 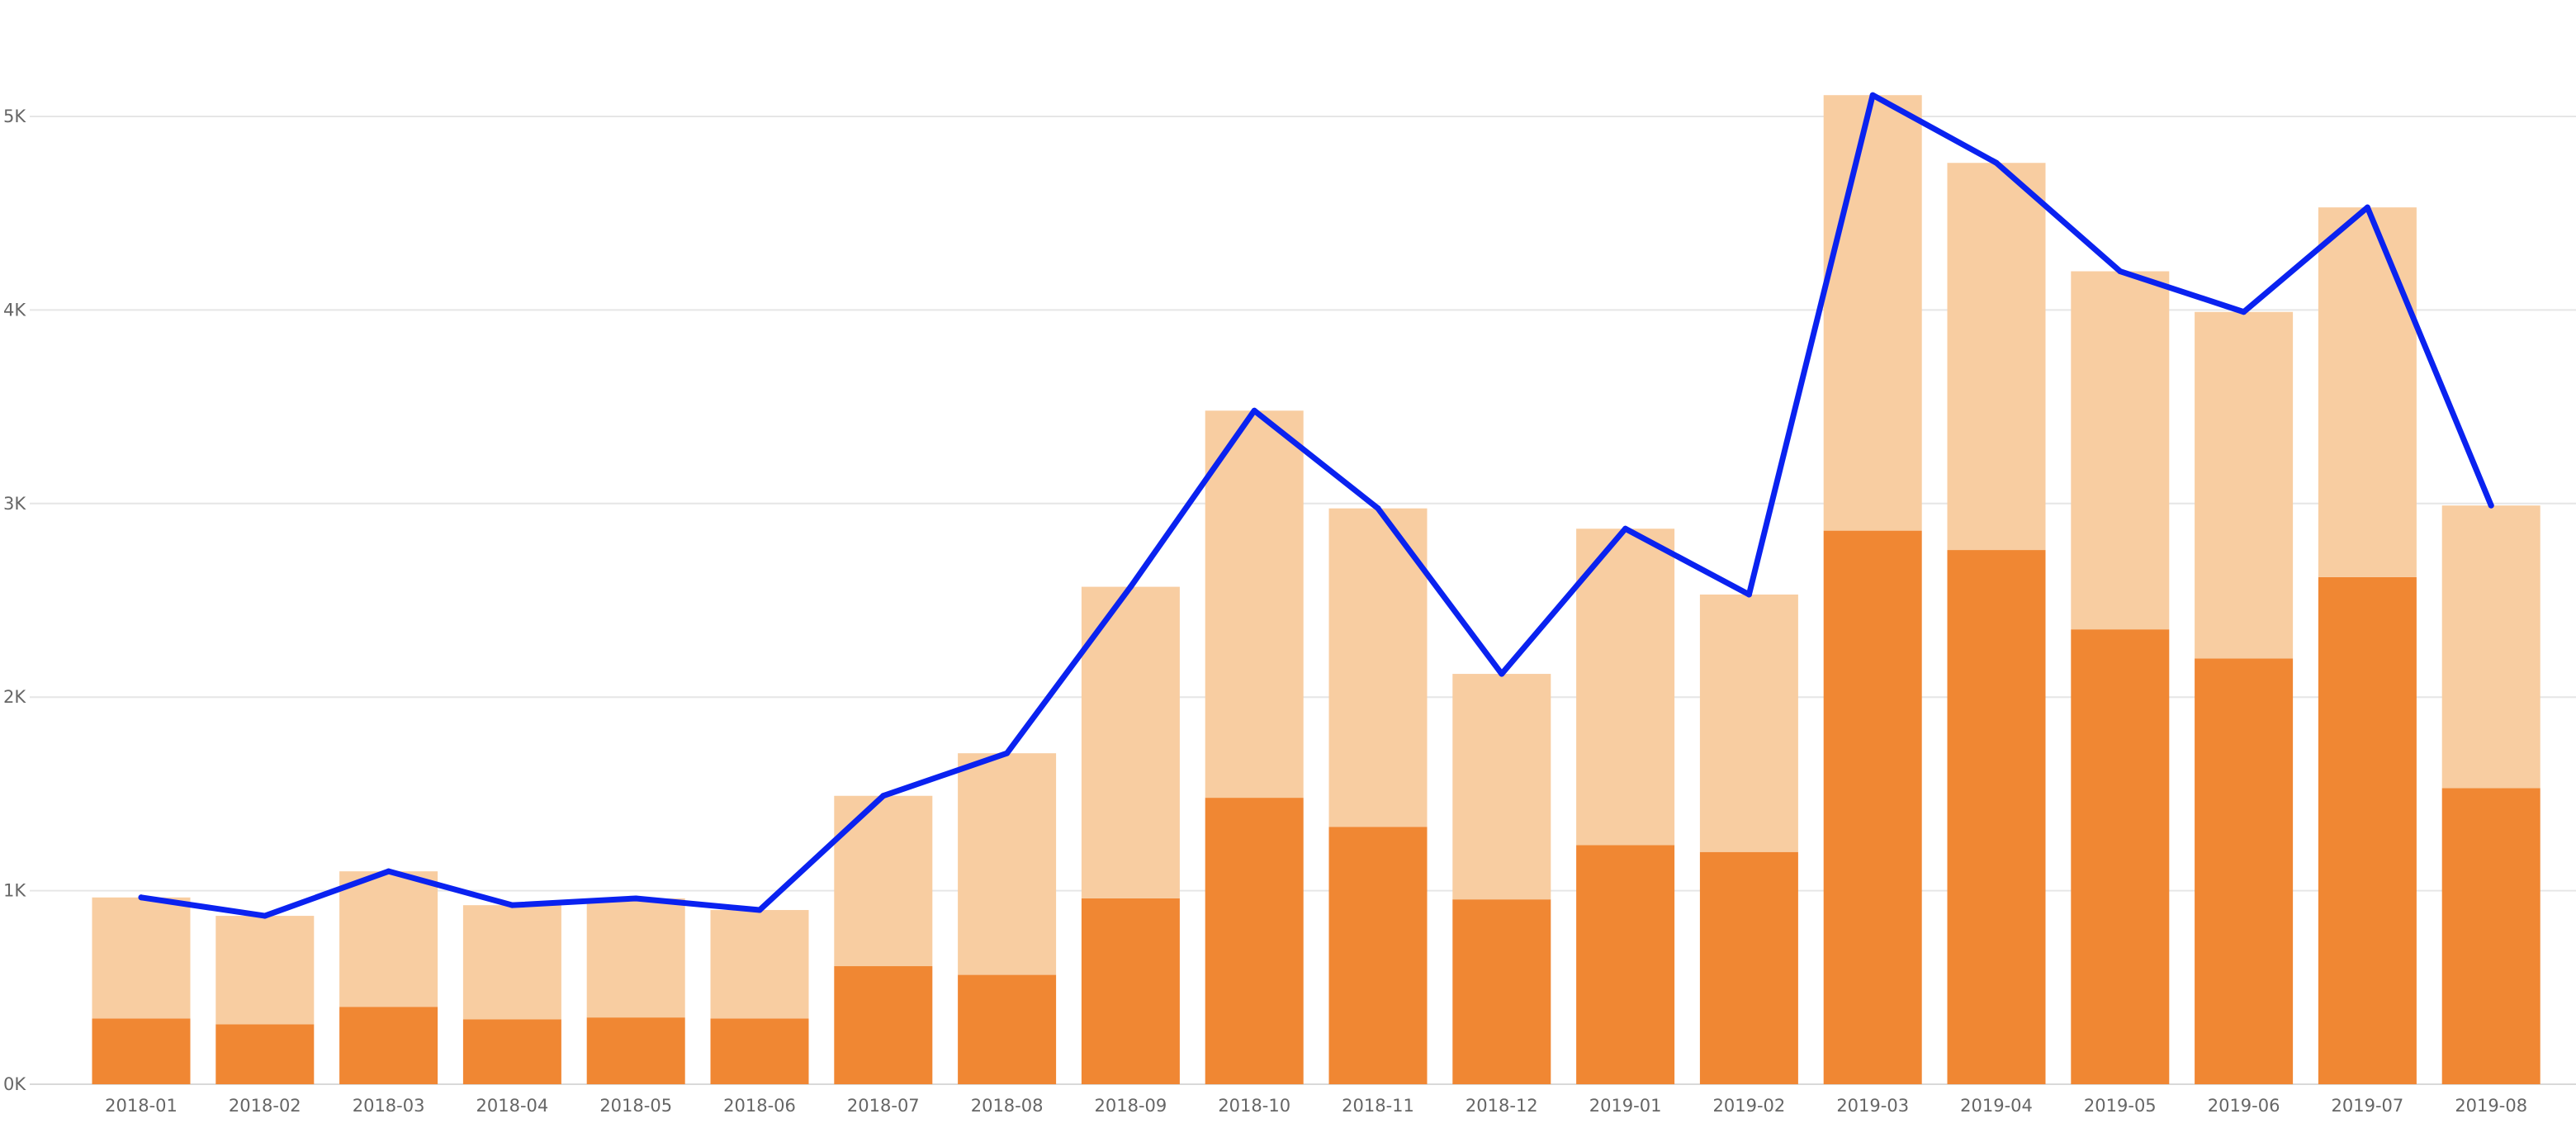 What do you see at coordinates (14, 310) in the screenshot?
I see `y-tick-label: 4K` at bounding box center [14, 310].